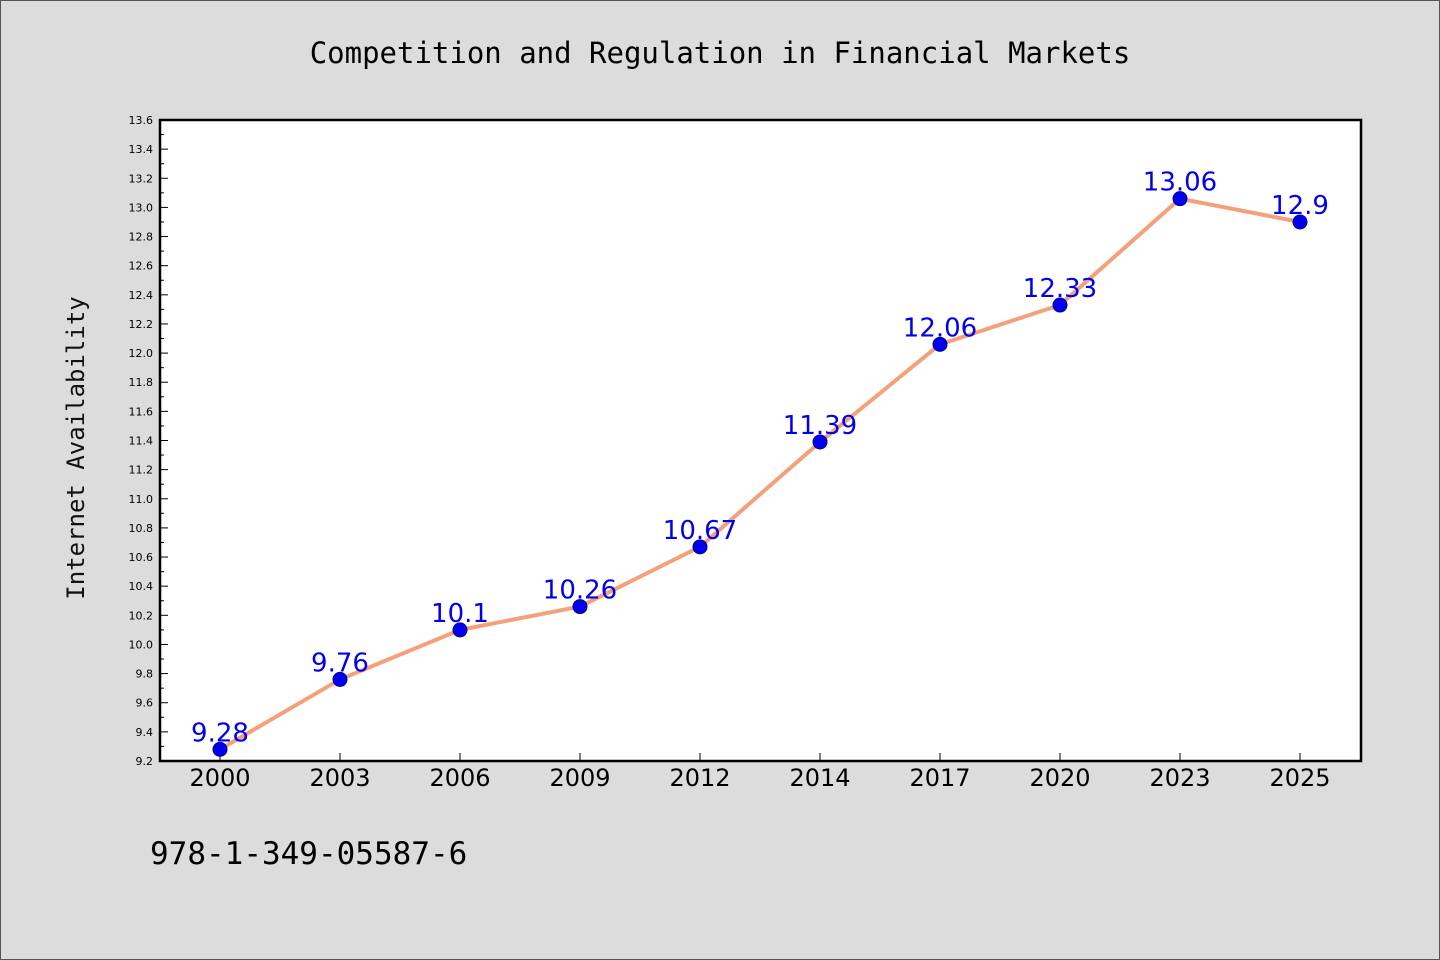 This screenshot has width=1440, height=960. I want to click on isbn-text: 978-1-349-05587-6, so click(308, 854).